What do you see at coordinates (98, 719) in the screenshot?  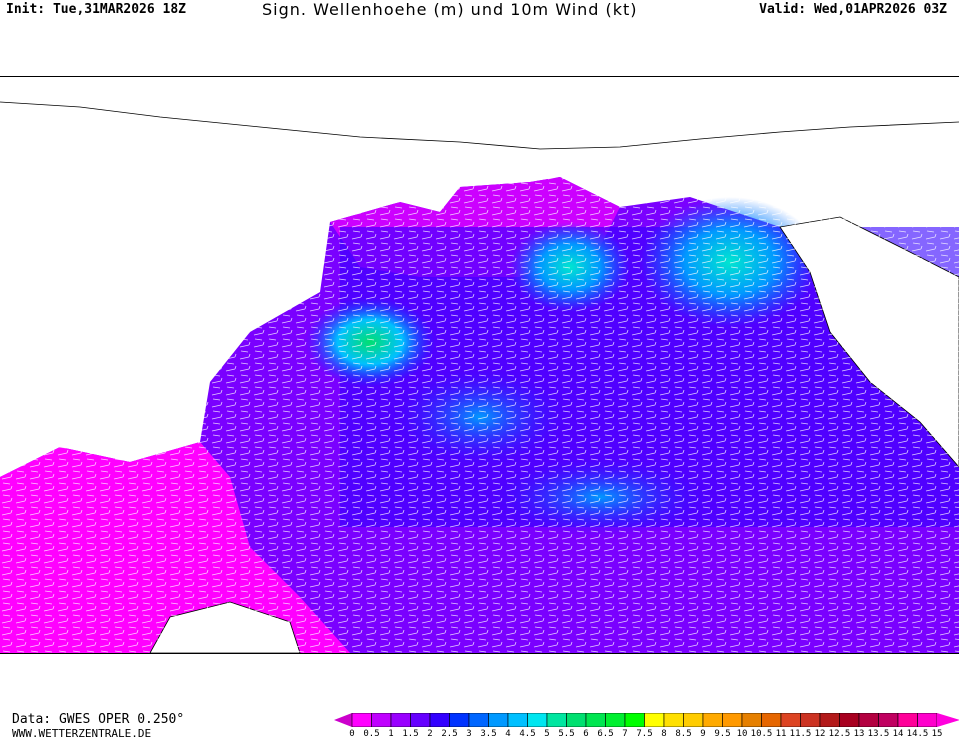 I see `data-source: Data: GWES OPER 0.250°` at bounding box center [98, 719].